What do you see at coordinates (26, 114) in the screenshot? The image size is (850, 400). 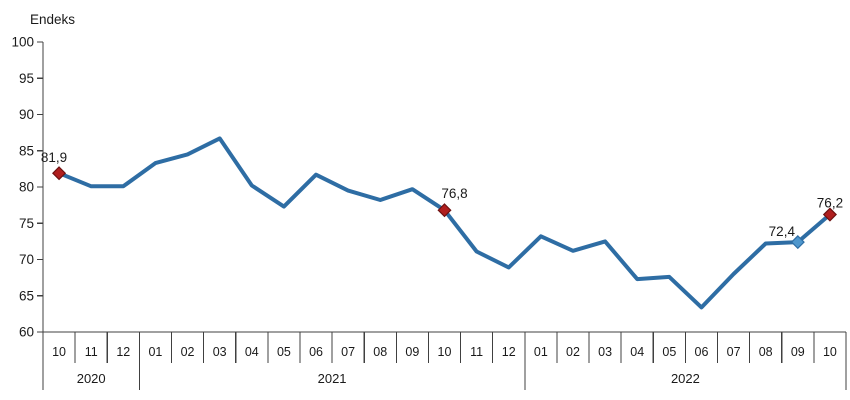 I see `y-tick-label: 90` at bounding box center [26, 114].